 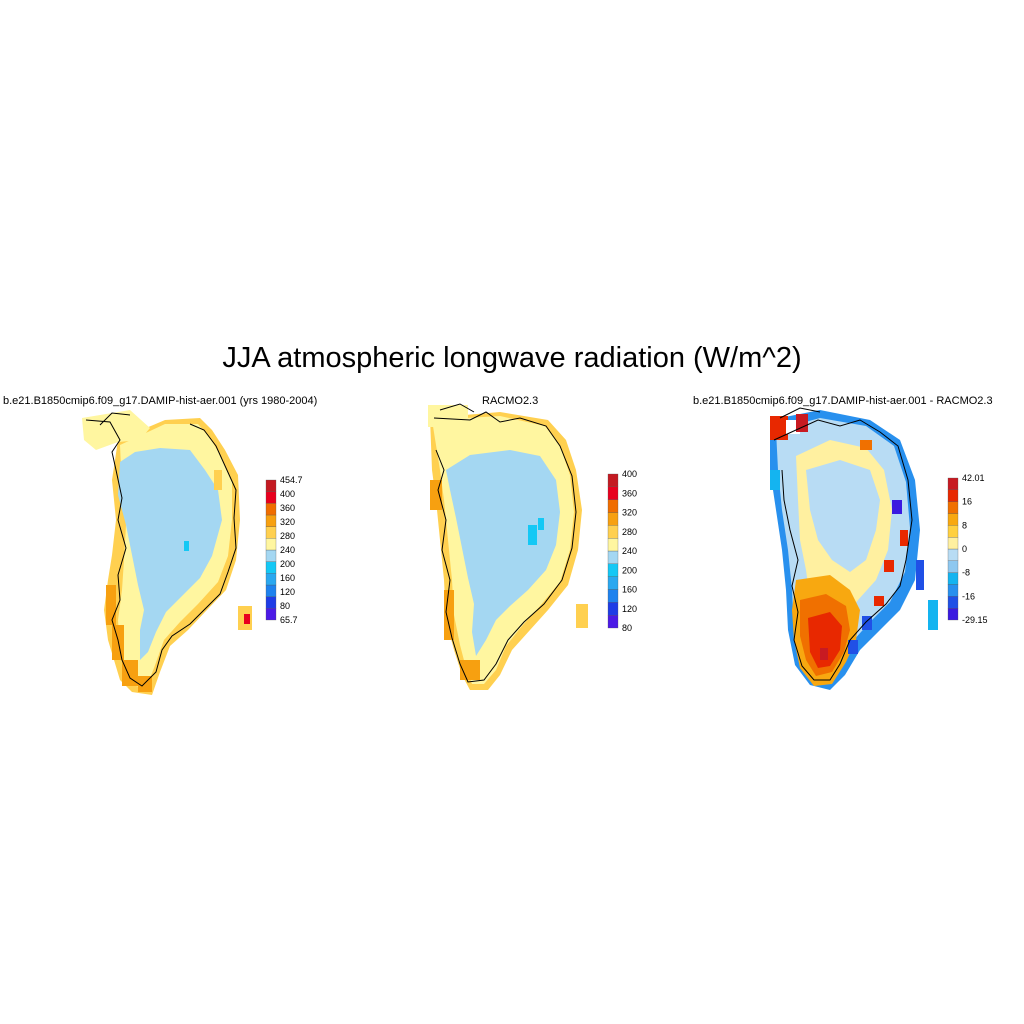 What do you see at coordinates (505, 543) in the screenshot?
I see `coastline-racmo` at bounding box center [505, 543].